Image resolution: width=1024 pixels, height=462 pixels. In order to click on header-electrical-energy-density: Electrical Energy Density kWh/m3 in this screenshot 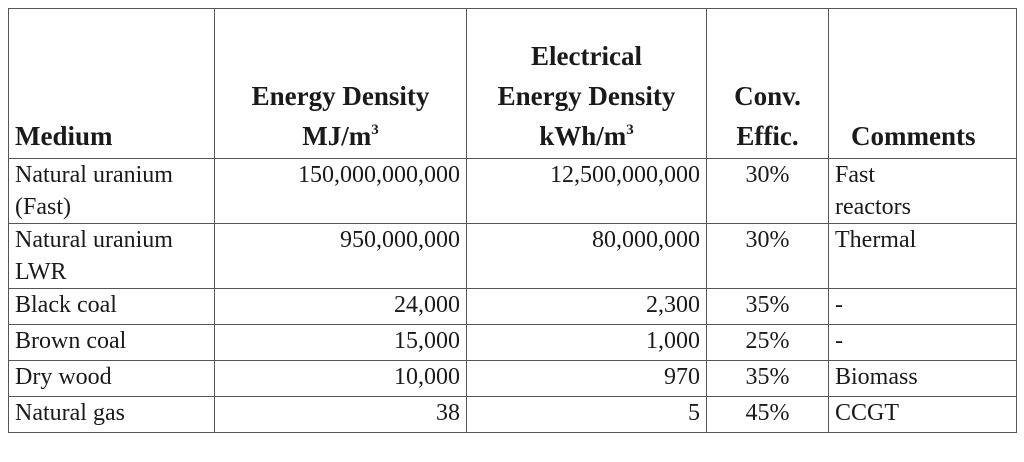, I will do `click(586, 83)`.